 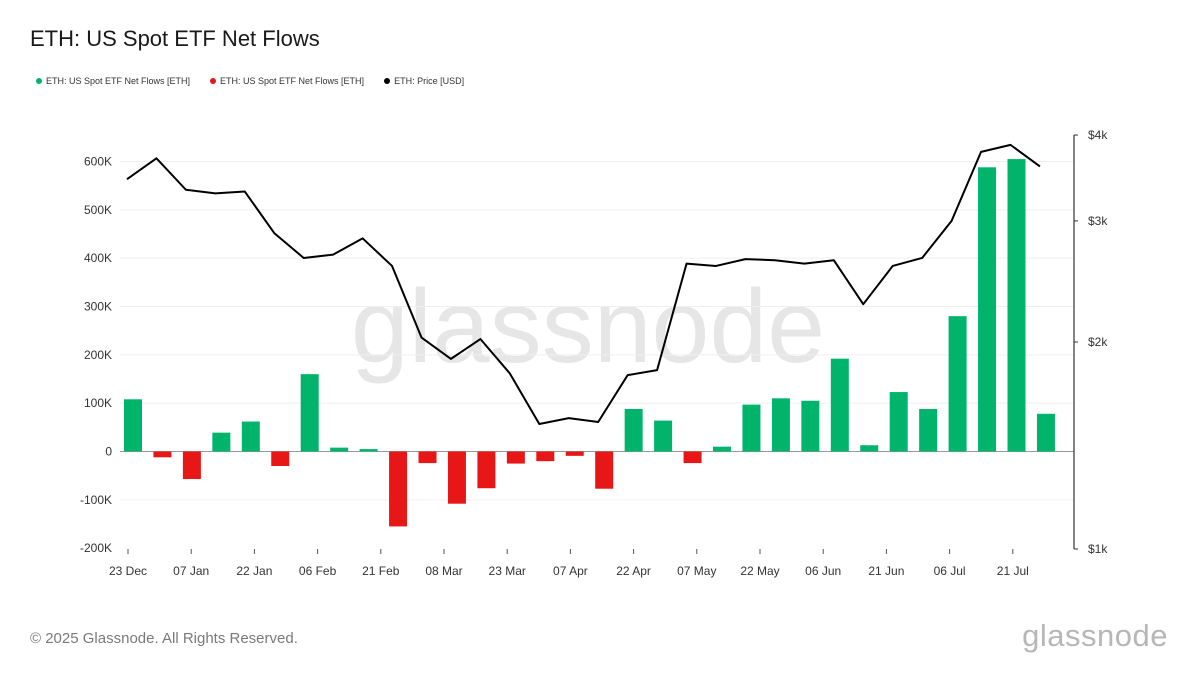 What do you see at coordinates (98, 307) in the screenshot?
I see `left-tick-label: 300K` at bounding box center [98, 307].